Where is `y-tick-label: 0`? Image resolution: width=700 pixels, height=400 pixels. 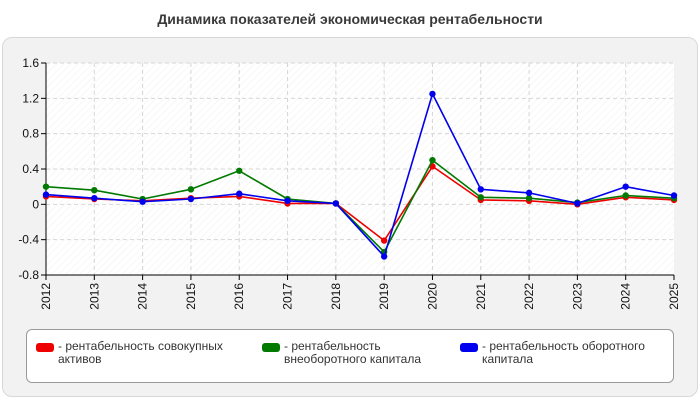
y-tick-label: 0 is located at coordinates (35, 204).